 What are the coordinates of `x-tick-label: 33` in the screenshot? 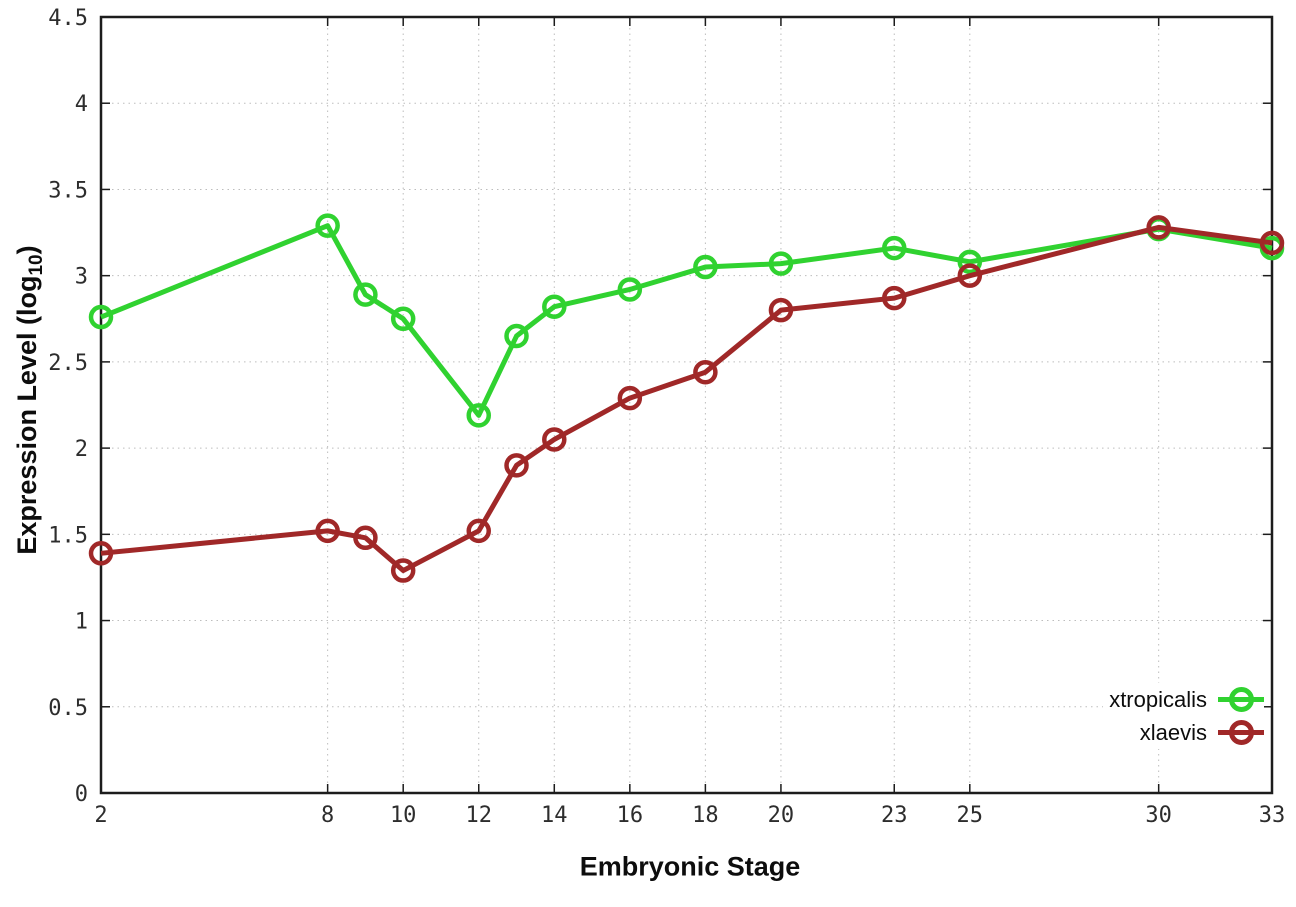 It's located at (1272, 815).